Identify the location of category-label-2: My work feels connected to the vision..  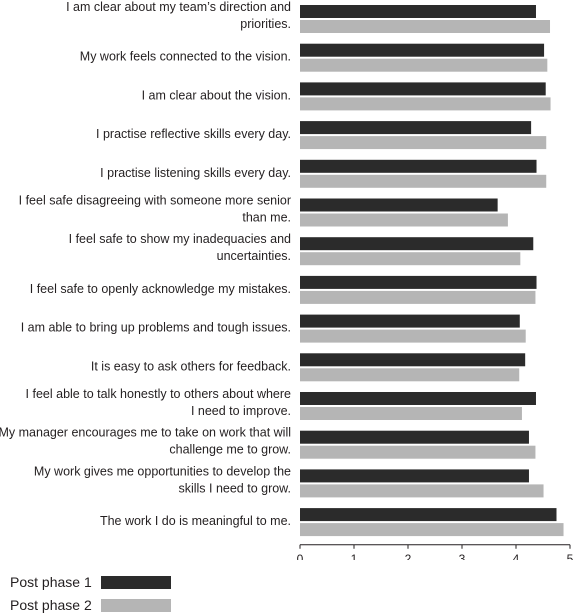
(185, 57).